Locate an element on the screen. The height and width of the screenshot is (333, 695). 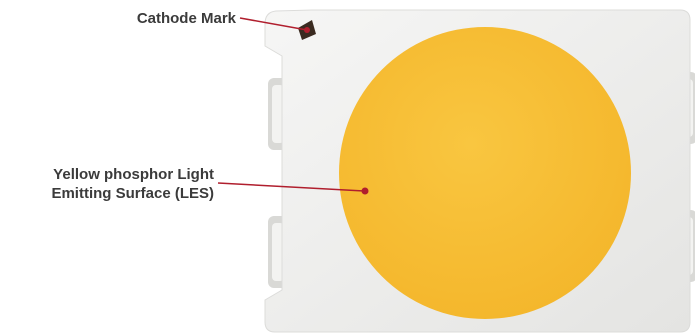
cathode-leader-line is located at coordinates (274, 25).